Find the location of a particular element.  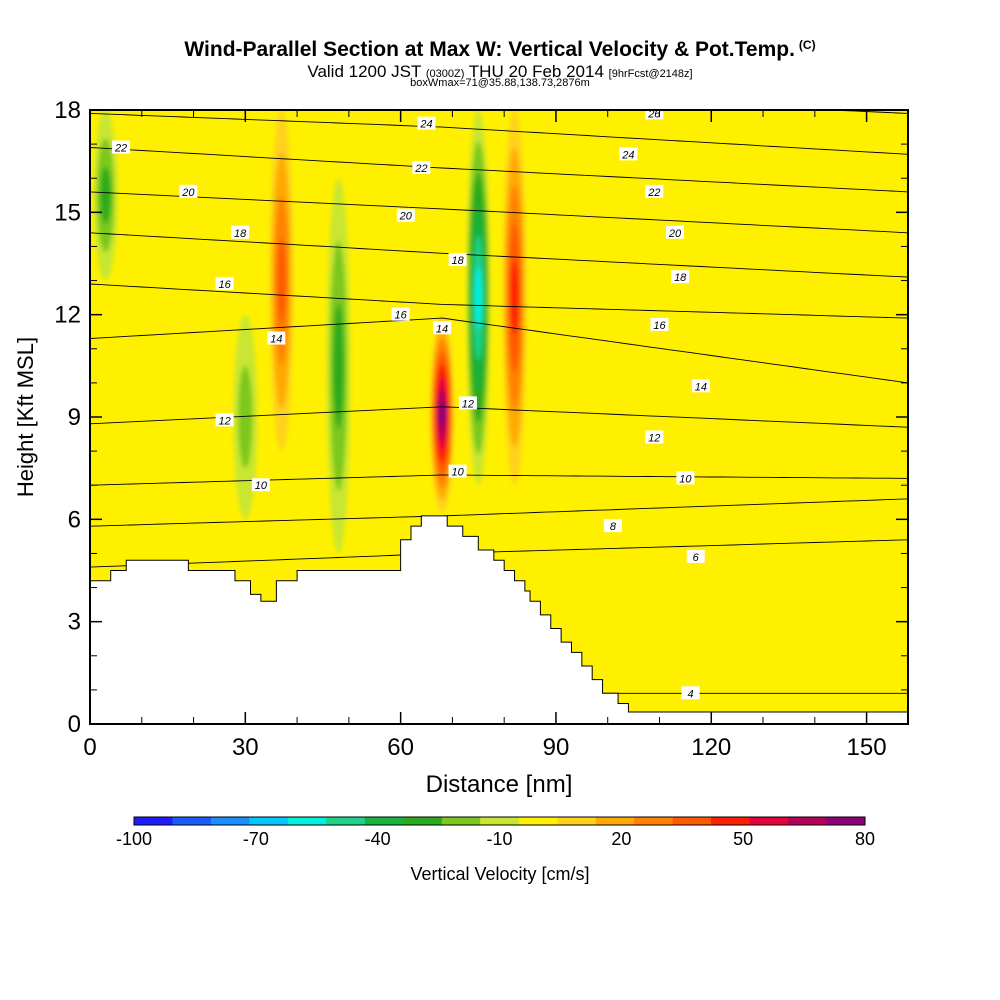

y-tick-label: 0 is located at coordinates (74, 724).